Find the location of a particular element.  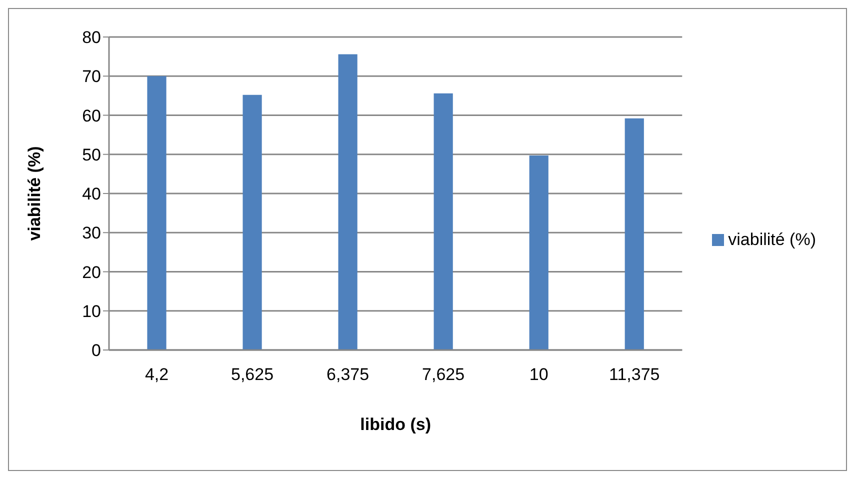

y-tick-label: 60 is located at coordinates (91, 116).